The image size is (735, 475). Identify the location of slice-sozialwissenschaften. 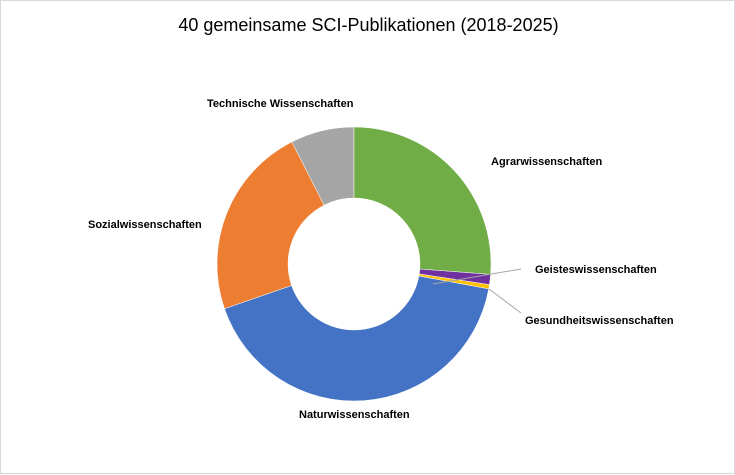
(270, 225).